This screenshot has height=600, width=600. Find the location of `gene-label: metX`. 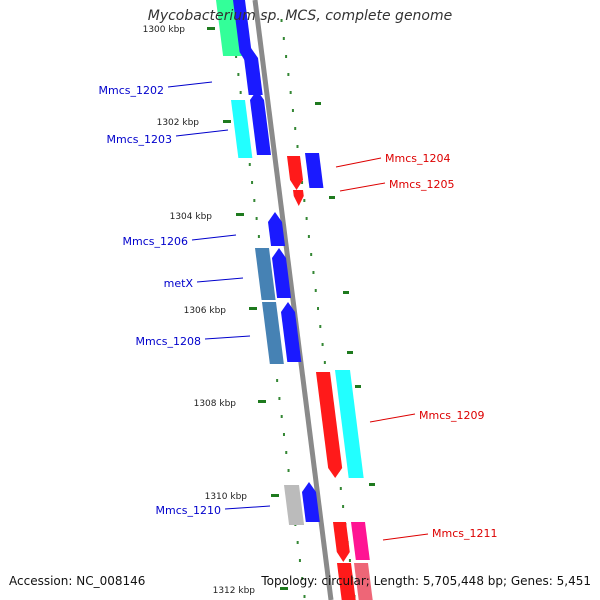

gene-label: metX is located at coordinates (179, 283).